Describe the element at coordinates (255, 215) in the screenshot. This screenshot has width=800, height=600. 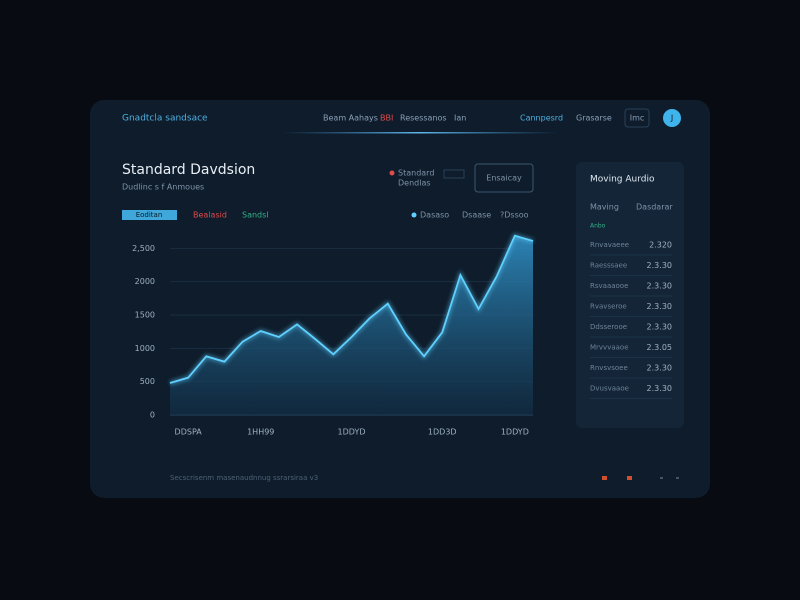
I see `tab: Sandsl` at that location.